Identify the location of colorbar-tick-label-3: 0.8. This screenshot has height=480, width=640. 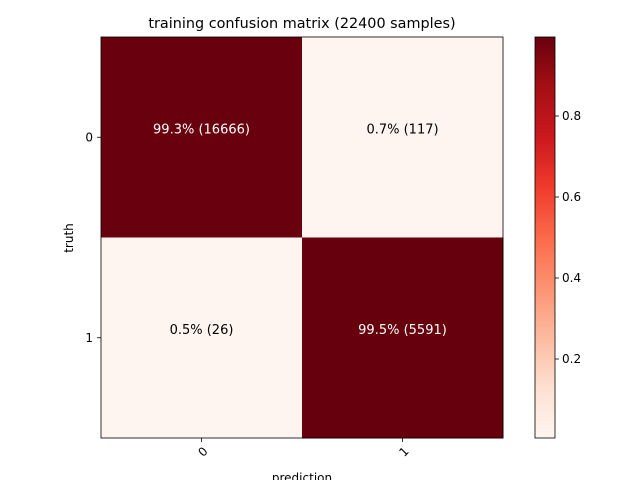
(571, 116).